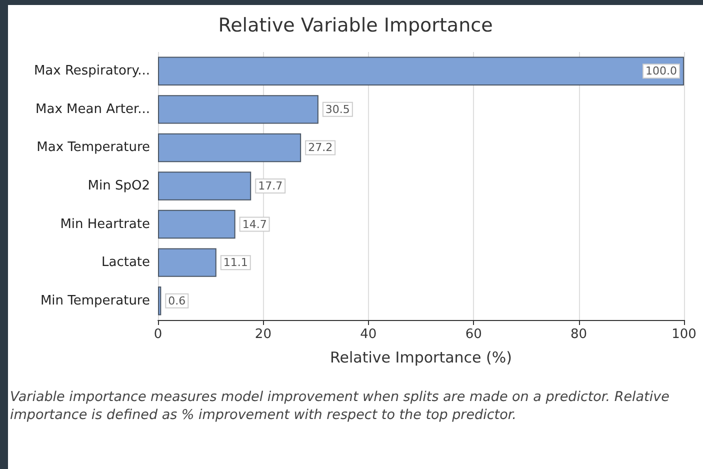 The width and height of the screenshot is (703, 469). I want to click on x-tick-label: 40, so click(368, 334).